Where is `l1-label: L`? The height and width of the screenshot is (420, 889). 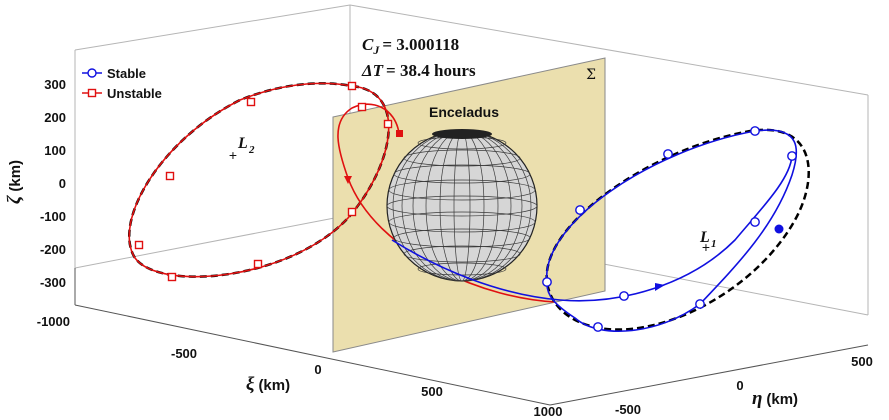 l1-label: L is located at coordinates (704, 237).